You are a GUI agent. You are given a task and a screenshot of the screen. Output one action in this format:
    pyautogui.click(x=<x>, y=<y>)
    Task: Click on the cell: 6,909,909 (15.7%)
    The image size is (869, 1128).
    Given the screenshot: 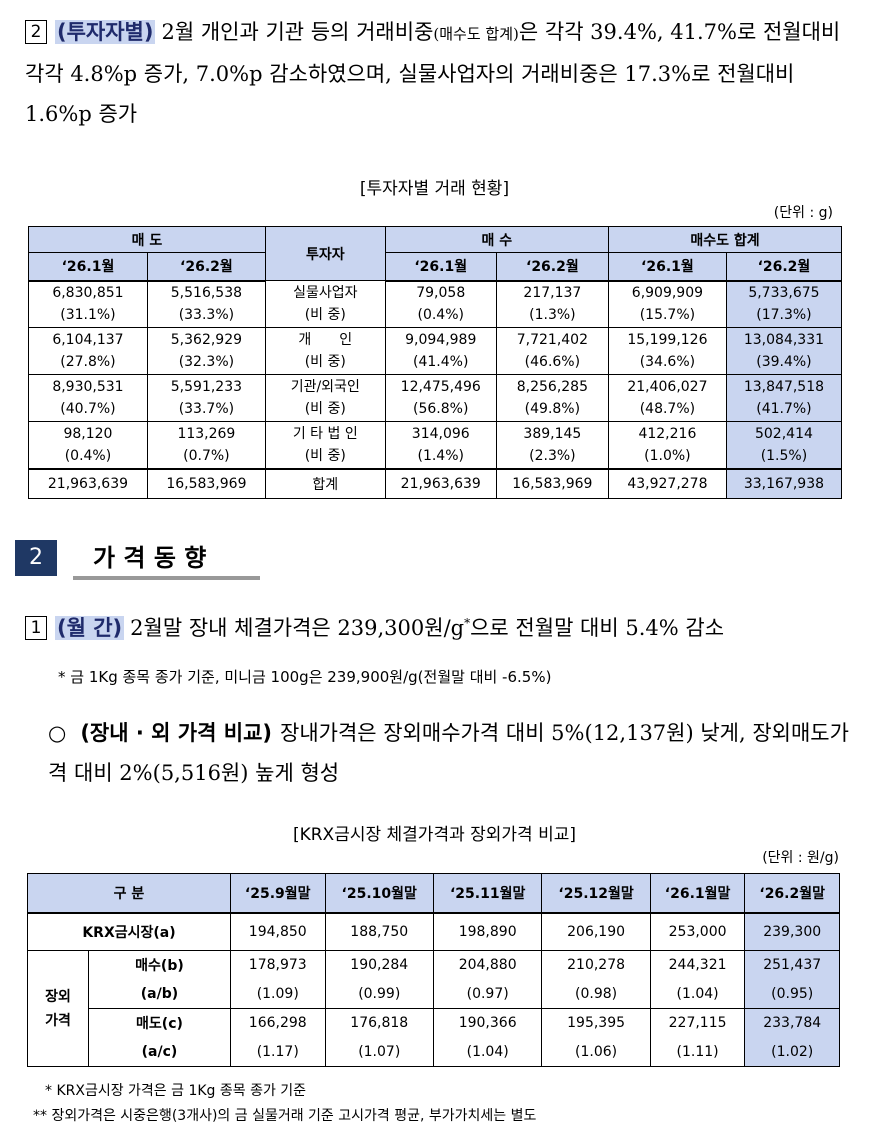 What is the action you would take?
    pyautogui.click(x=667, y=304)
    